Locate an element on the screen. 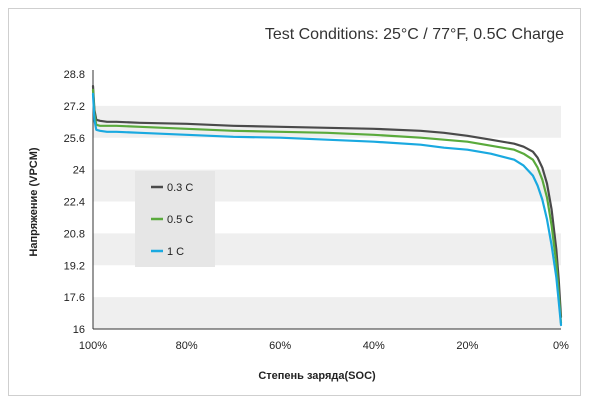 This screenshot has width=591, height=405. grid-band is located at coordinates (327, 313).